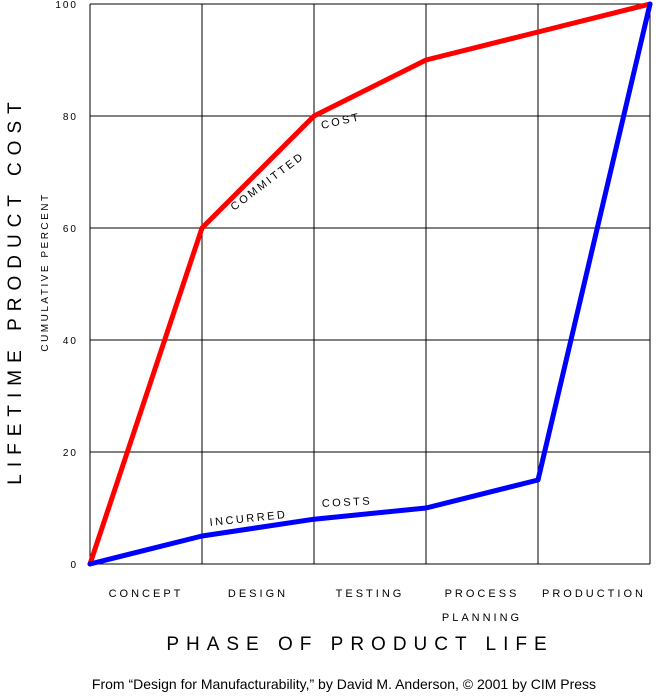  What do you see at coordinates (66, 5) in the screenshot?
I see `y-tick-label: 100` at bounding box center [66, 5].